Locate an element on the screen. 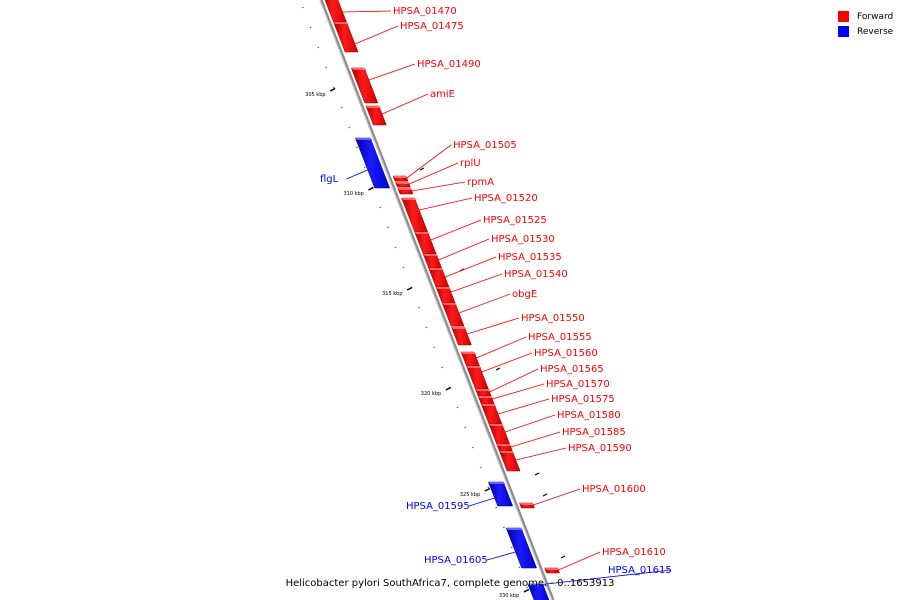 This screenshot has width=900, height=600. reverse-swatch is located at coordinates (843, 31).